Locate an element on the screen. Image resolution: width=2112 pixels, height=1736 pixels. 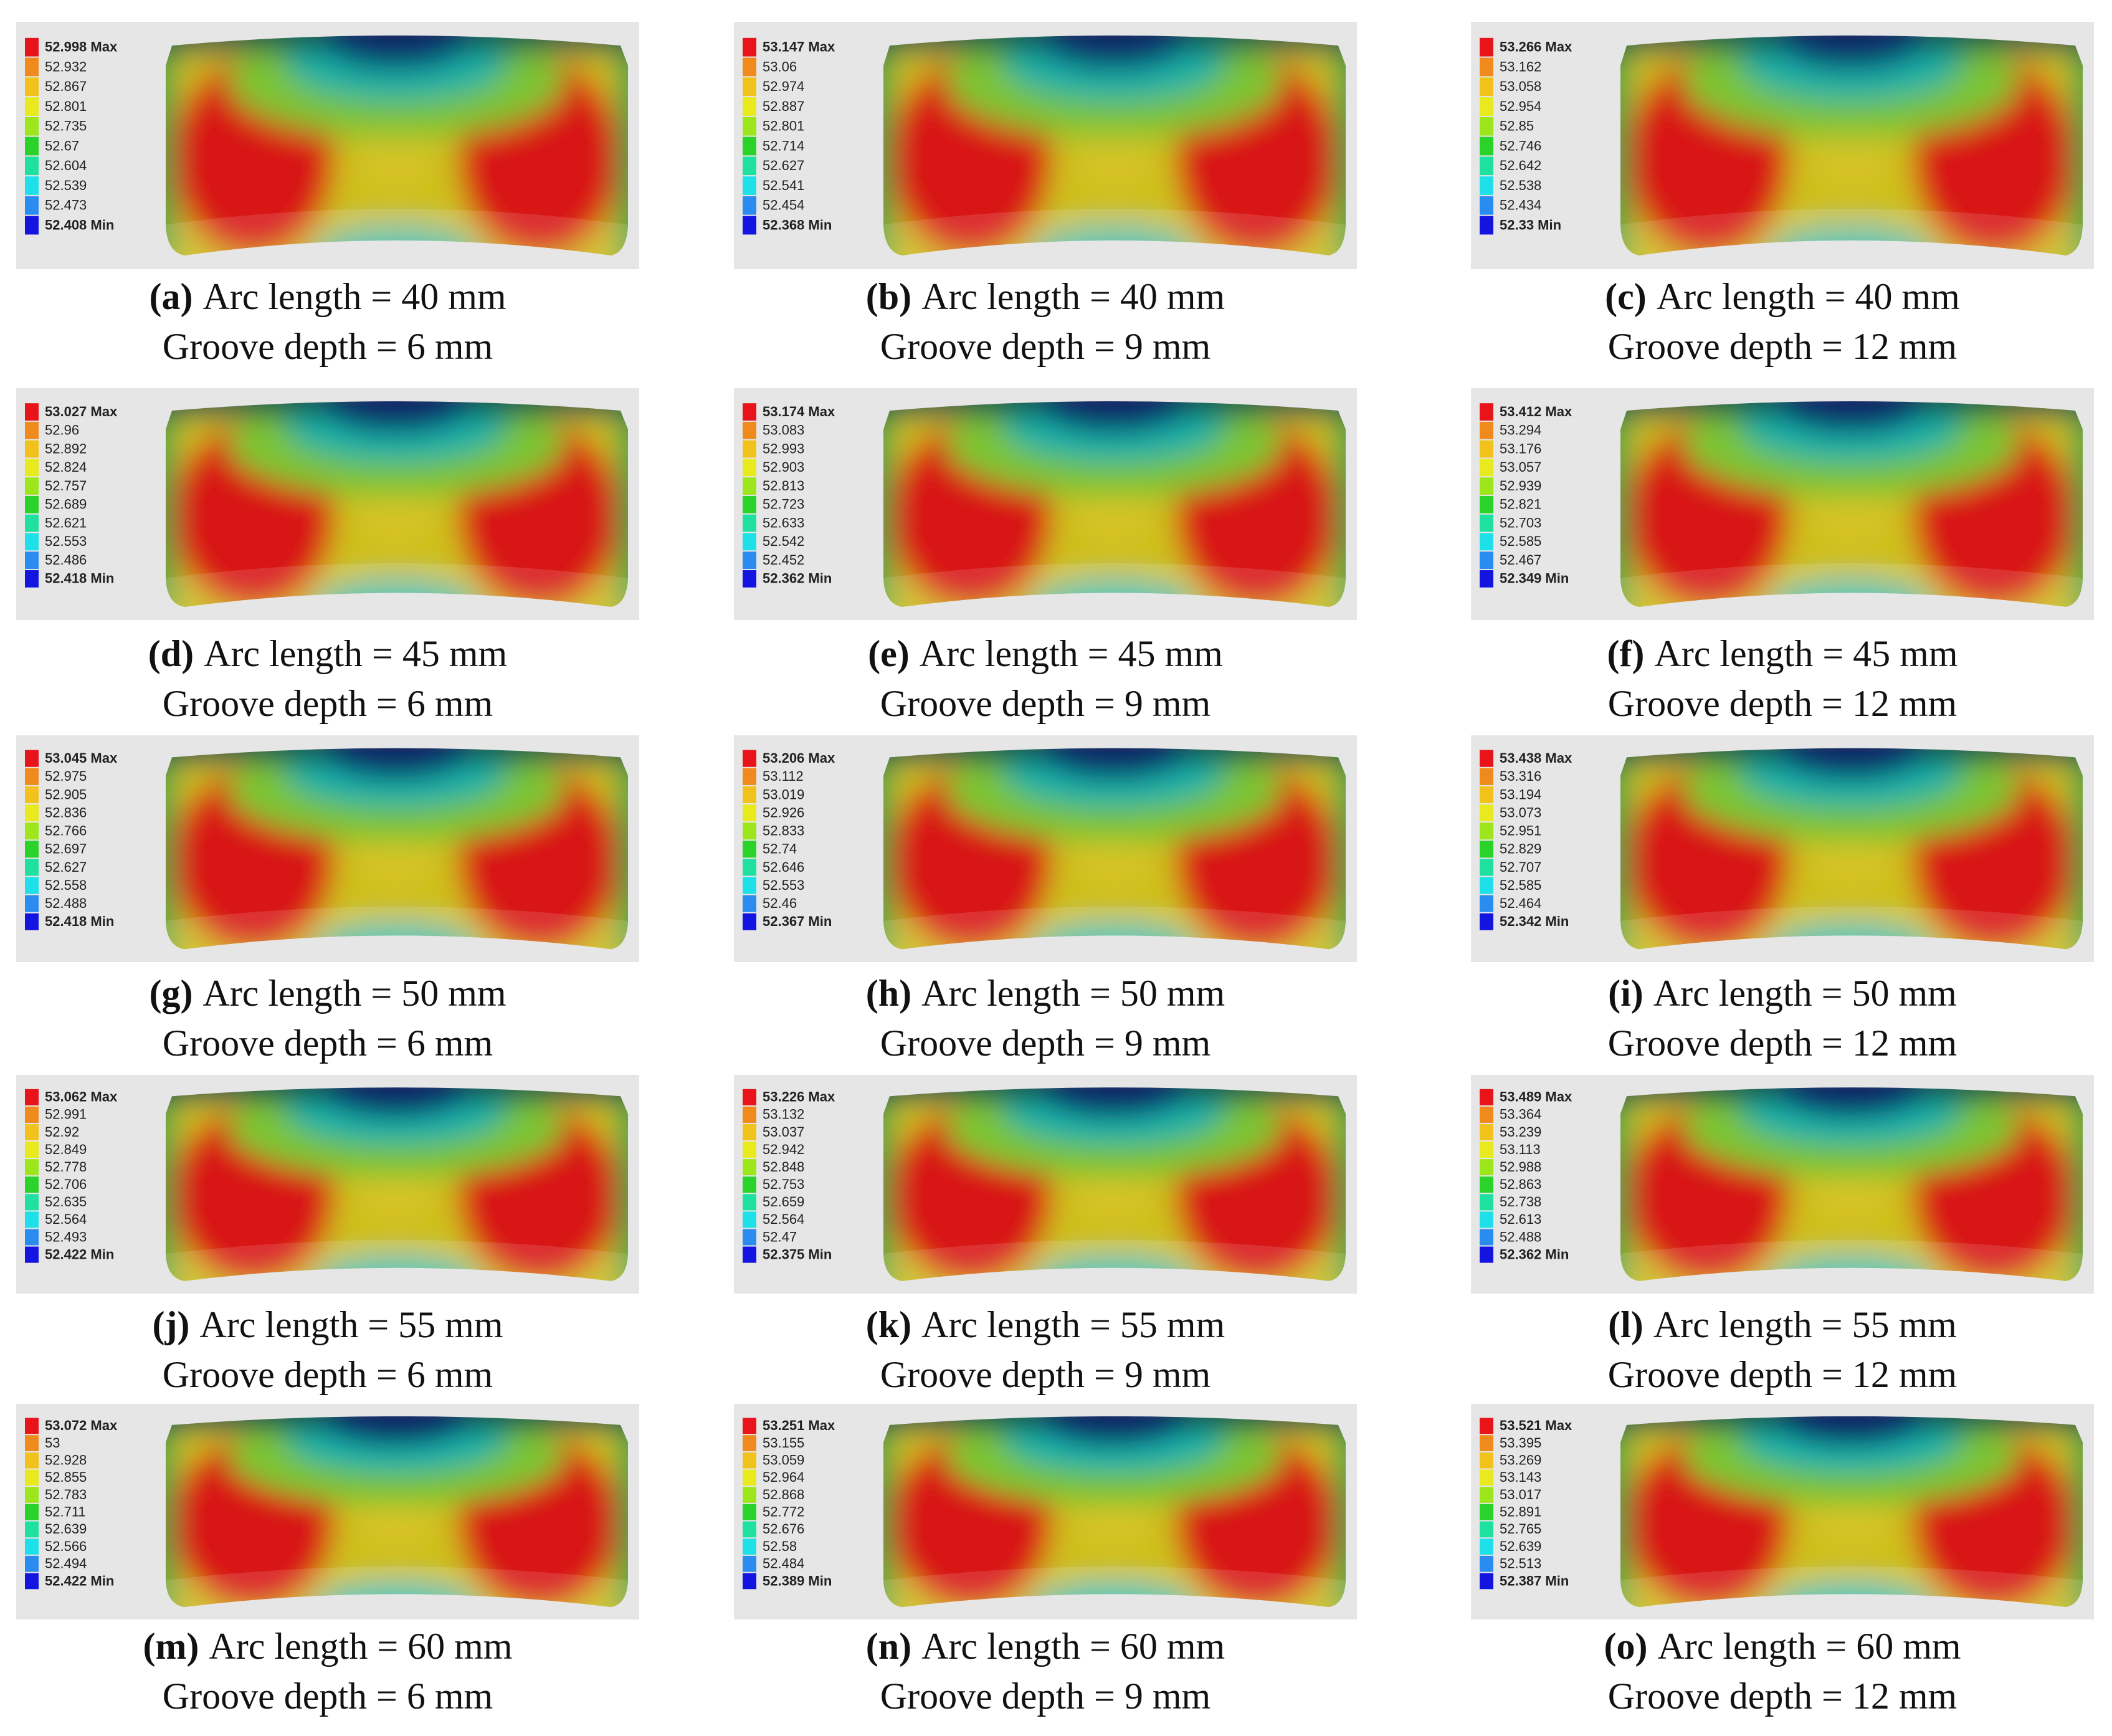
caption-line: Groove depth = 9 mm is located at coordinates (1045, 1374).